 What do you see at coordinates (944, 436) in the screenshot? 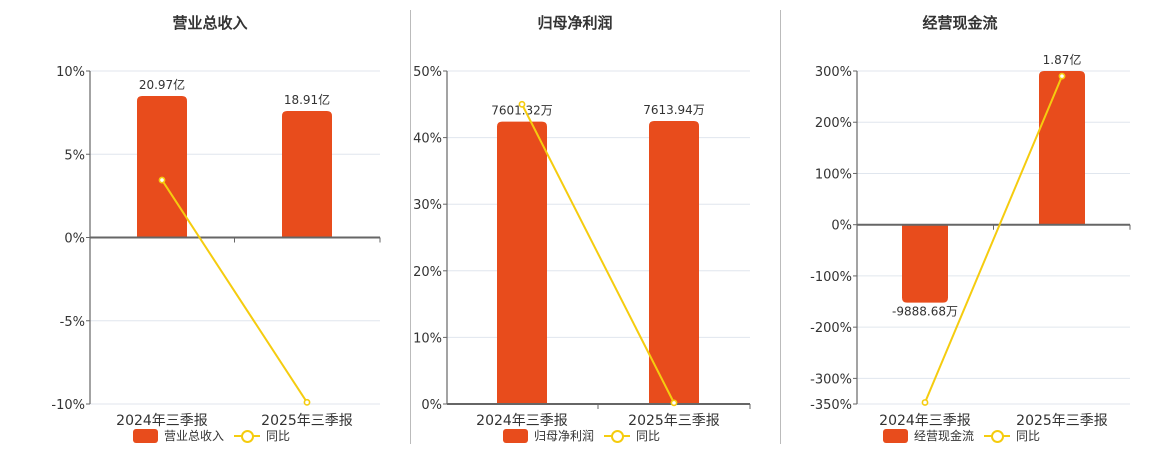
I see `legend-bar-label: 经营现金流` at bounding box center [944, 436].